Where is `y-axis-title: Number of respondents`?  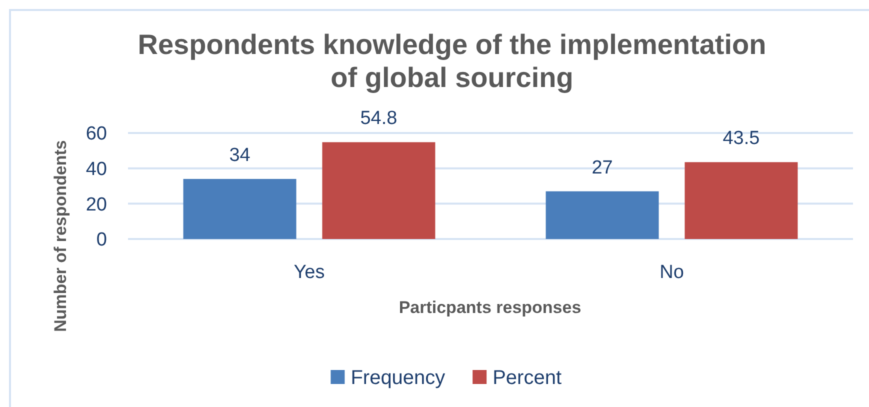 y-axis-title: Number of respondents is located at coordinates (60, 236).